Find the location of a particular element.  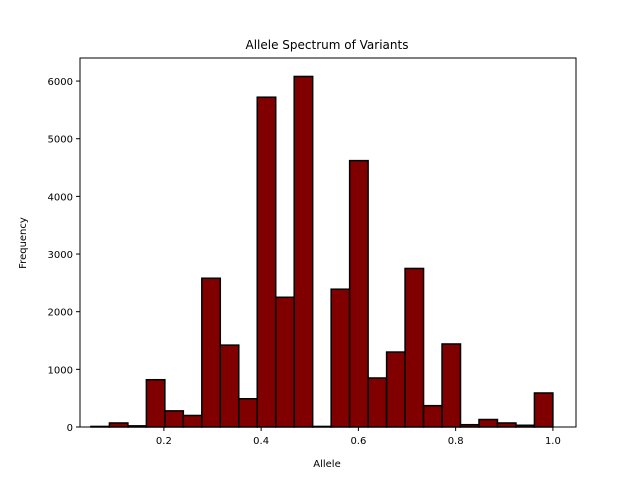

y-tick-label: 5000 is located at coordinates (60, 140).